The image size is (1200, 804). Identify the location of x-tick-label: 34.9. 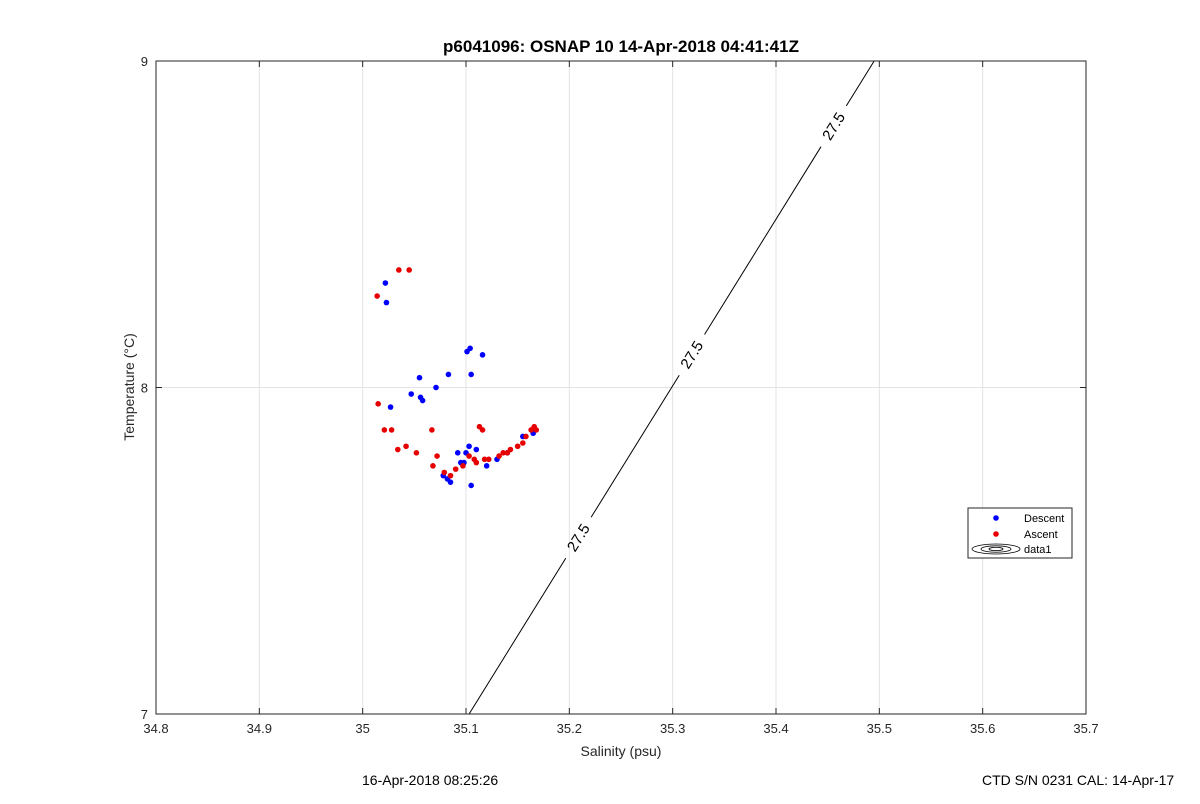
(259, 728).